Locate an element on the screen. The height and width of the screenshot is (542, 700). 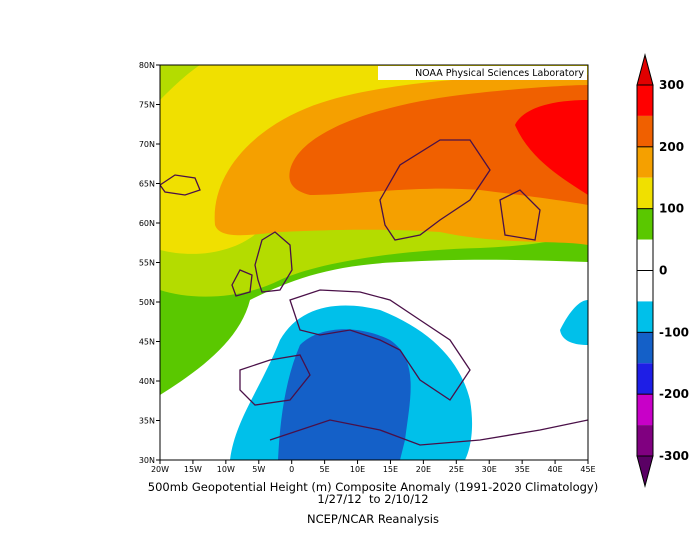
lat-label: 45N is located at coordinates (147, 342).